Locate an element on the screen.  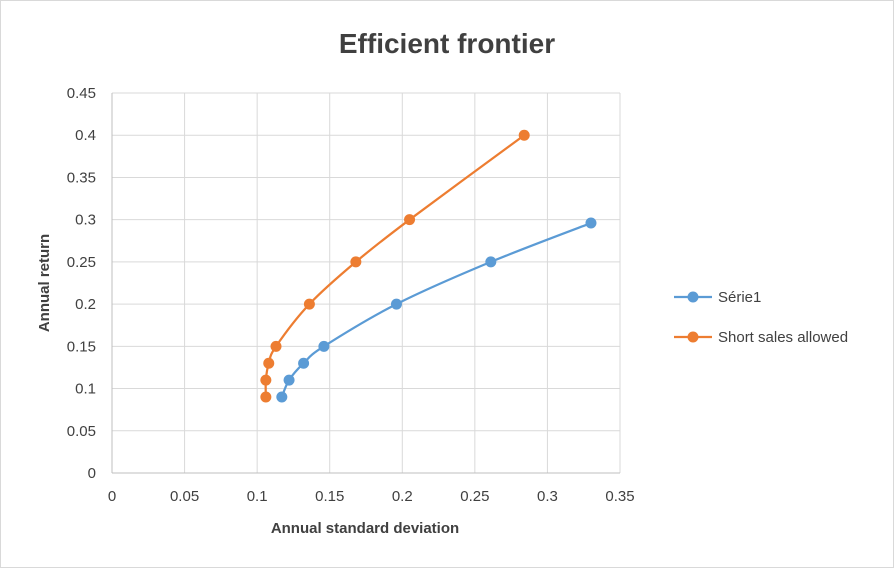
x-tick-label: 0.05 is located at coordinates (184, 496).